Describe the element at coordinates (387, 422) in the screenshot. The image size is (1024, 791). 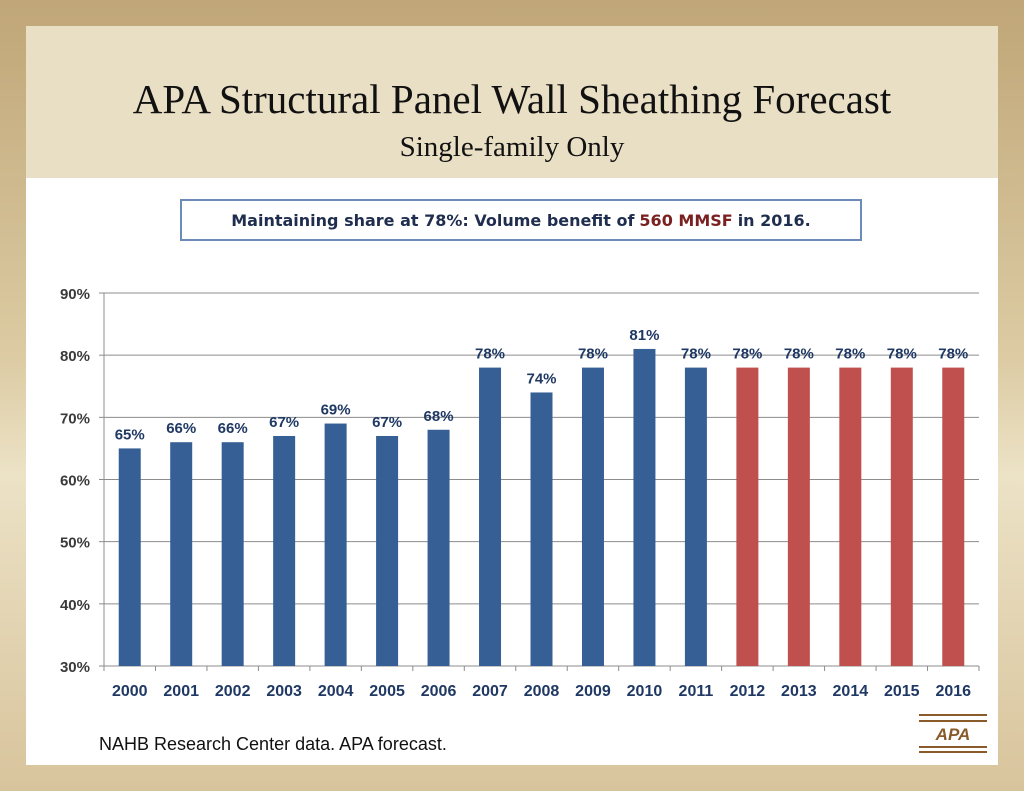
I see `data-label-2005: 67%` at that location.